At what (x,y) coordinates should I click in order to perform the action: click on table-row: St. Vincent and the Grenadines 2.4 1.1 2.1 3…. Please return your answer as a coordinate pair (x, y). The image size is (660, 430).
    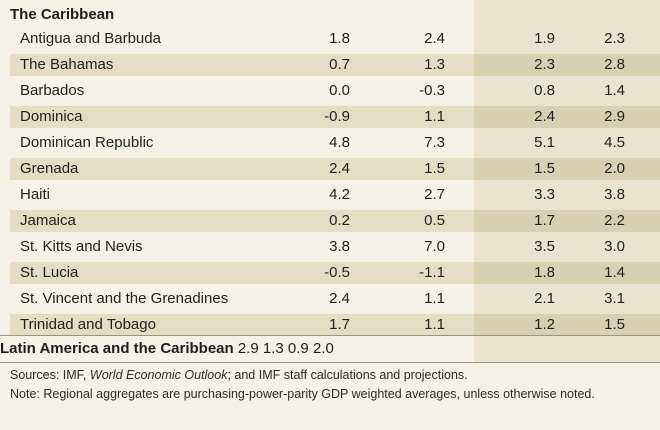
    Looking at the image, I should click on (330, 299).